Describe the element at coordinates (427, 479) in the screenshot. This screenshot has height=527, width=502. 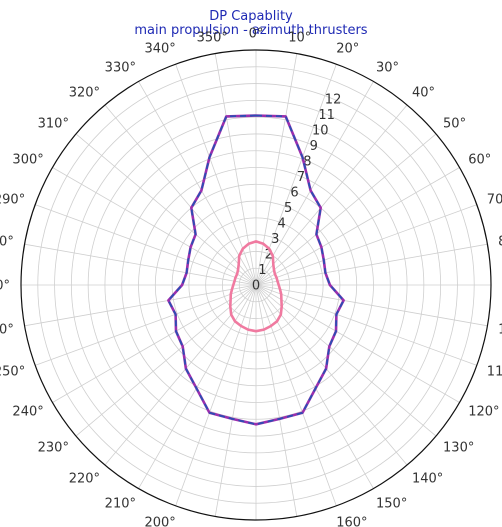
I see `angle-tick-label: 140°` at that location.